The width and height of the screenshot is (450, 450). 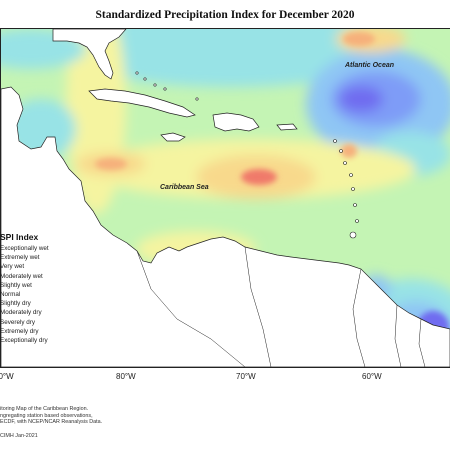 What do you see at coordinates (15, 304) in the screenshot?
I see `legend-label: Slightly dry` at bounding box center [15, 304].